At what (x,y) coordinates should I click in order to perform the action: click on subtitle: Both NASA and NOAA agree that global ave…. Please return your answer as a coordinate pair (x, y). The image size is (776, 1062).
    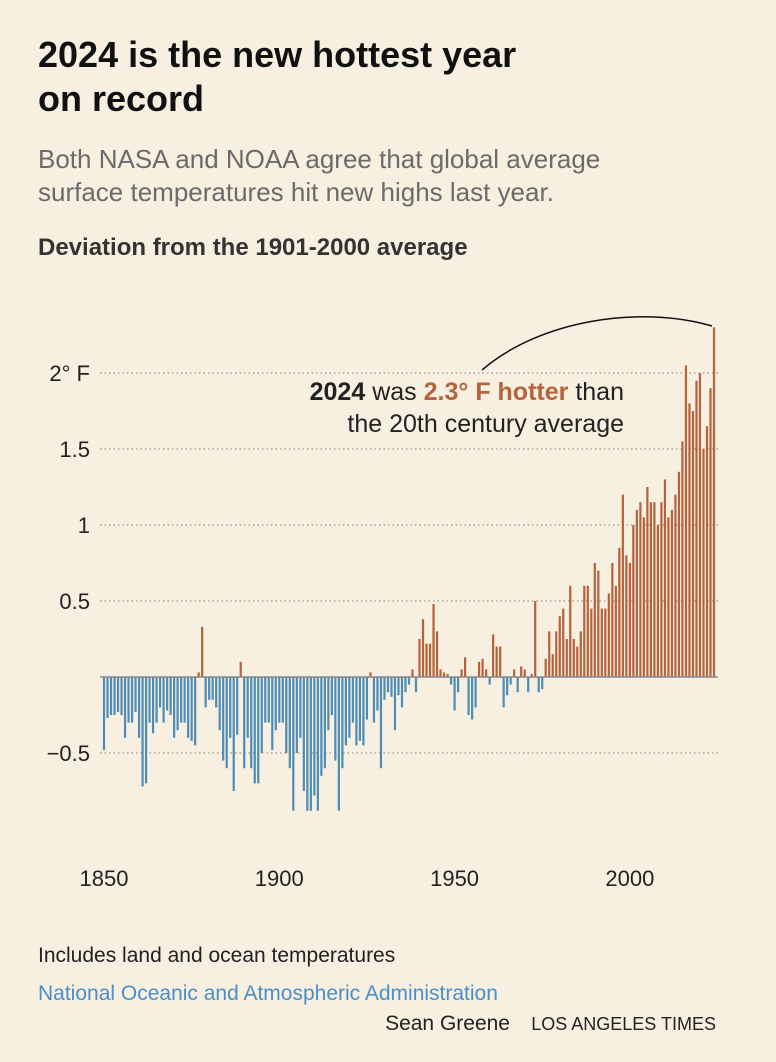
    Looking at the image, I should click on (319, 159).